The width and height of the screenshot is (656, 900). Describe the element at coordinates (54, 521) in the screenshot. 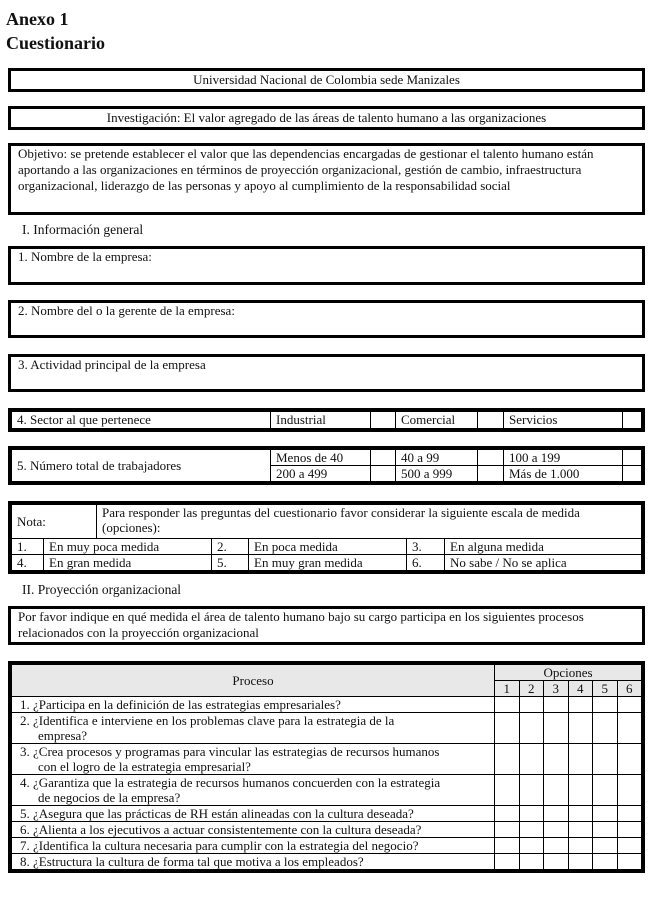

I see `note-label: Nota:` at that location.